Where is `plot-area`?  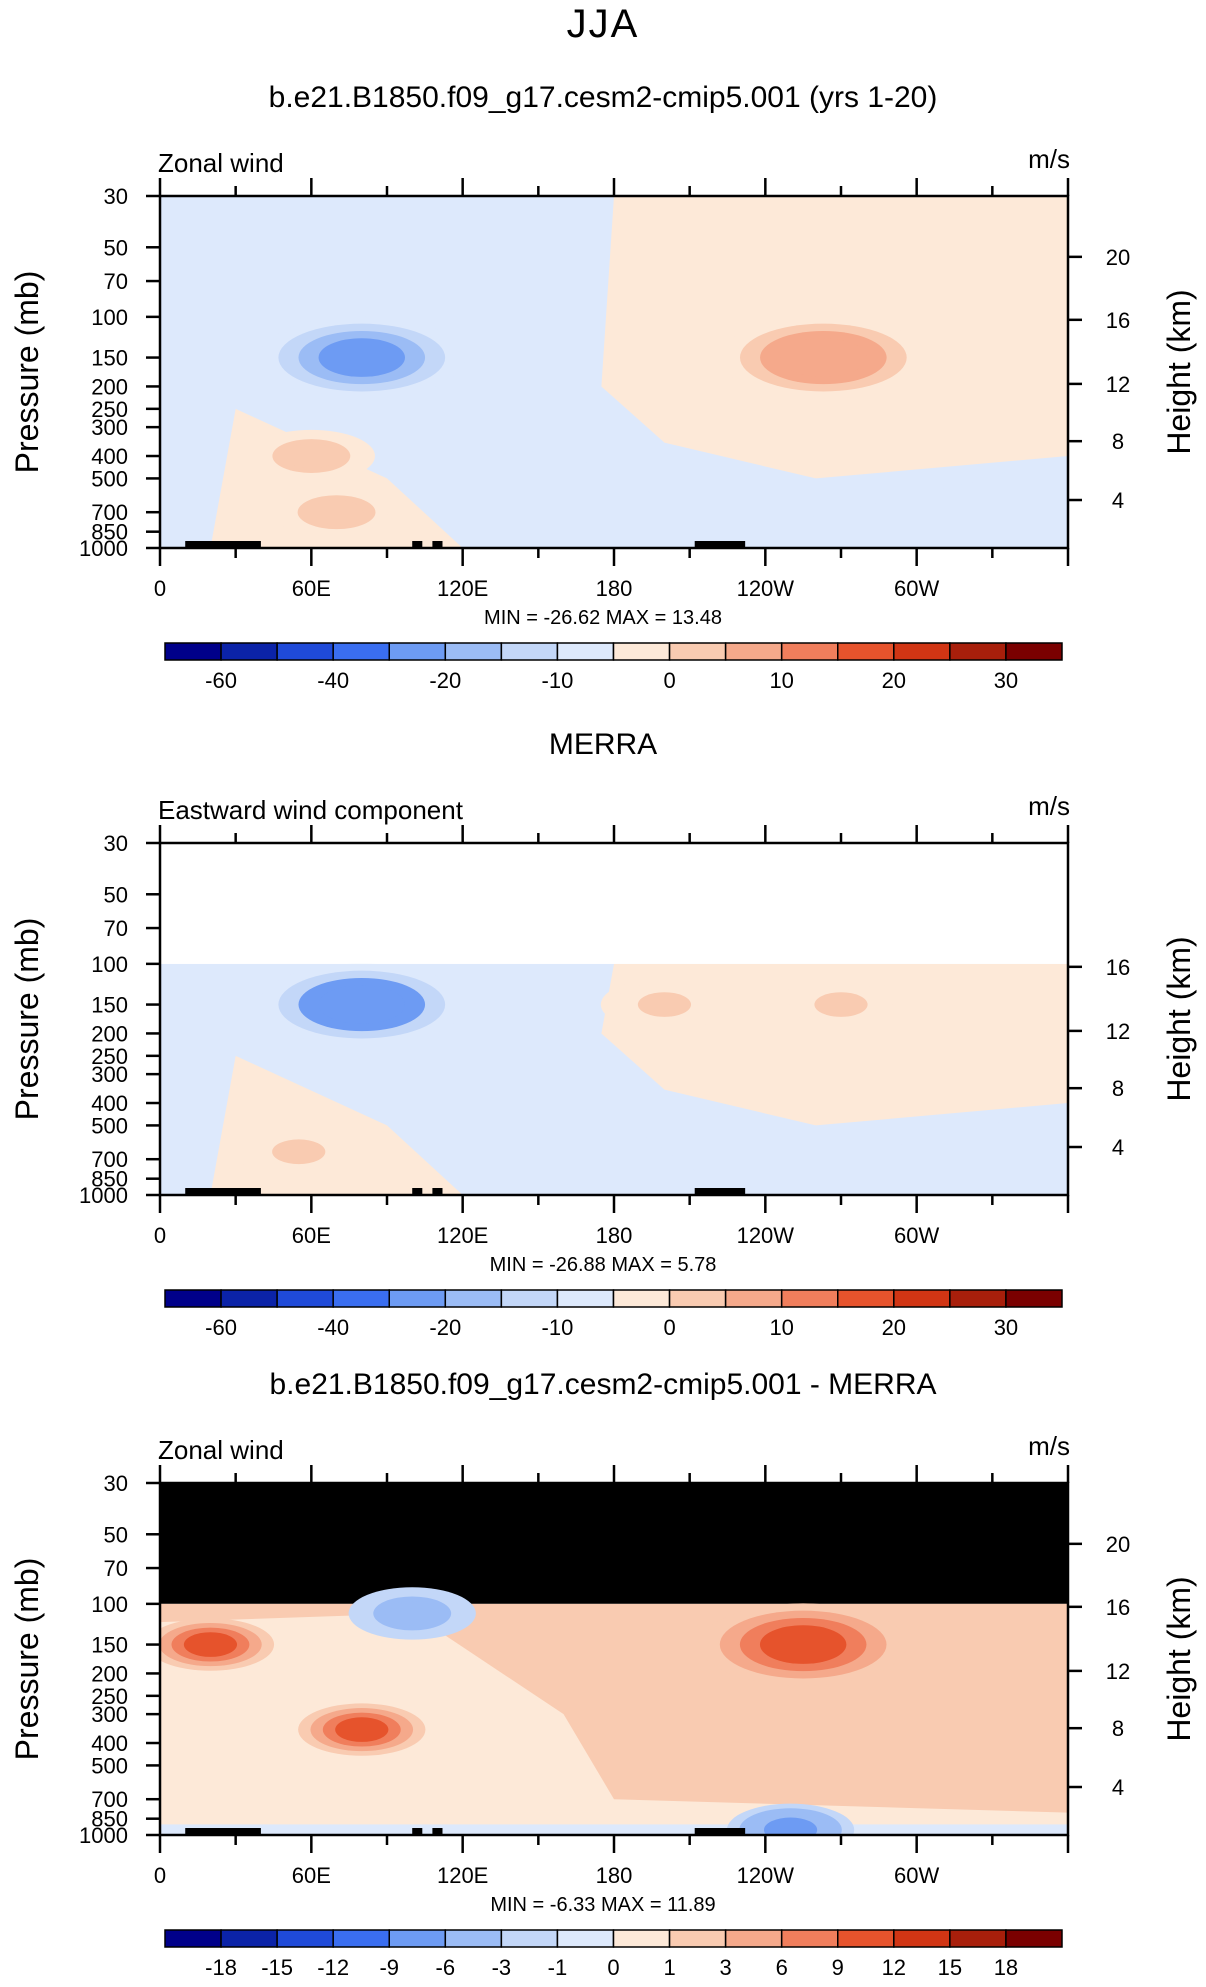 plot-area is located at coordinates (614, 372).